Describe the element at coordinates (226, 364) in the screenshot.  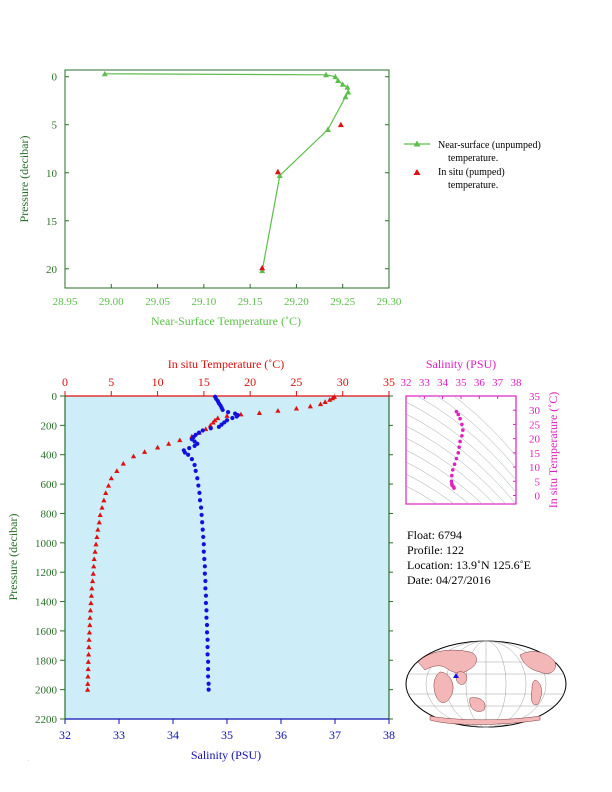
I see `temperature-axis-title: In situ Temperature (˚C)` at that location.